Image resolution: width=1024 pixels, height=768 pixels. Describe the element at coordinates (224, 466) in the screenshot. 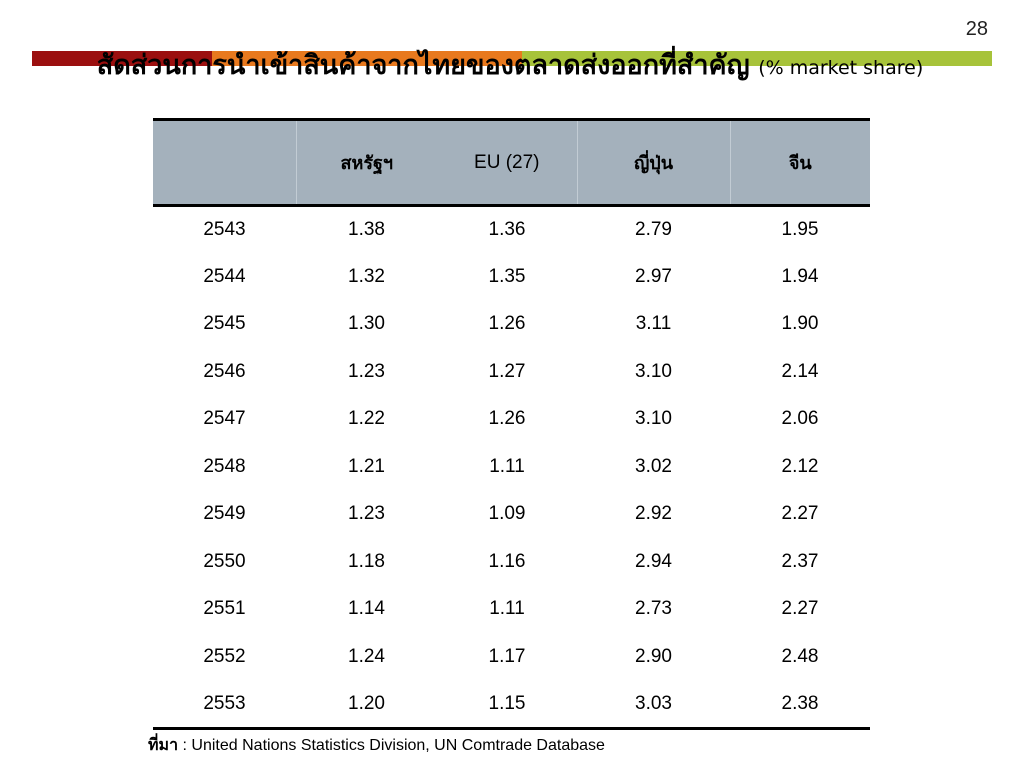

I see `cell-year: 2548` at that location.